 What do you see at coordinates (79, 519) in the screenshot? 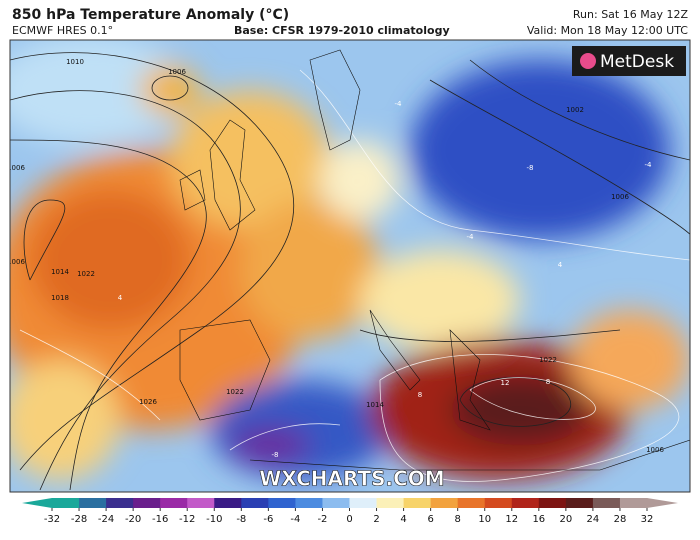
I see `colorbar-label: -28` at bounding box center [79, 519].